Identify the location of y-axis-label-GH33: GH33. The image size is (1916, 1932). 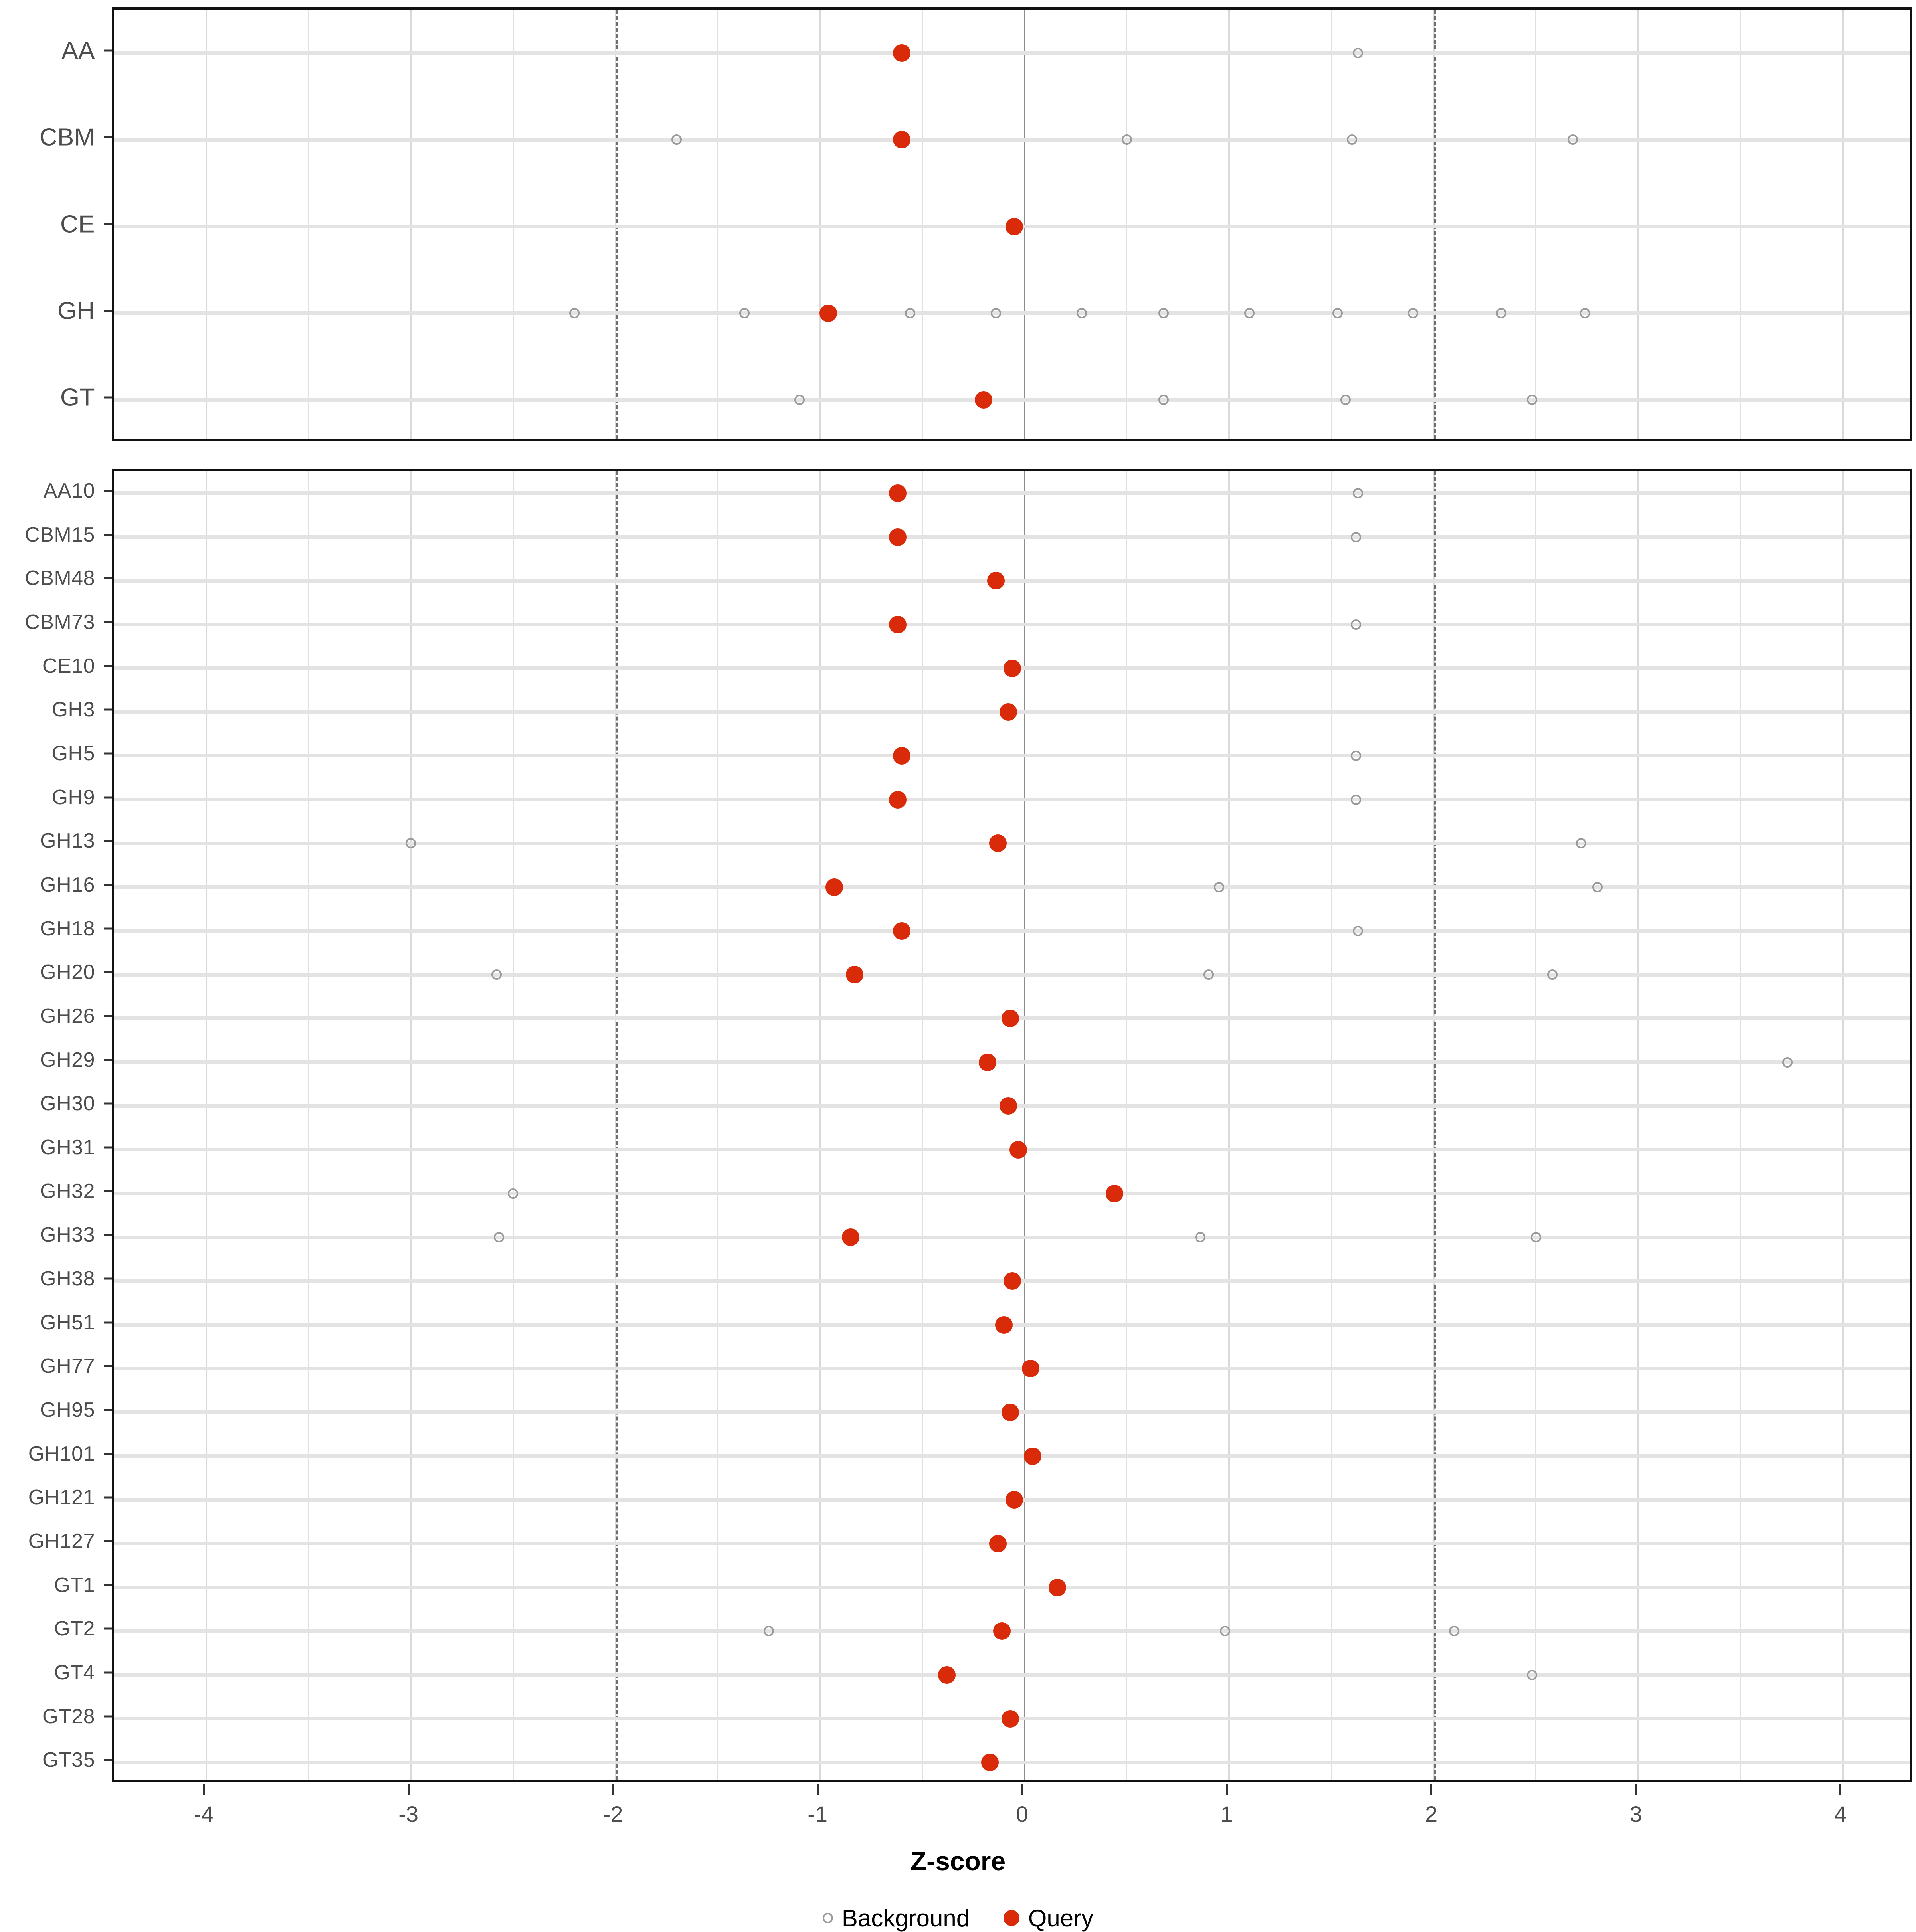
(67, 1235).